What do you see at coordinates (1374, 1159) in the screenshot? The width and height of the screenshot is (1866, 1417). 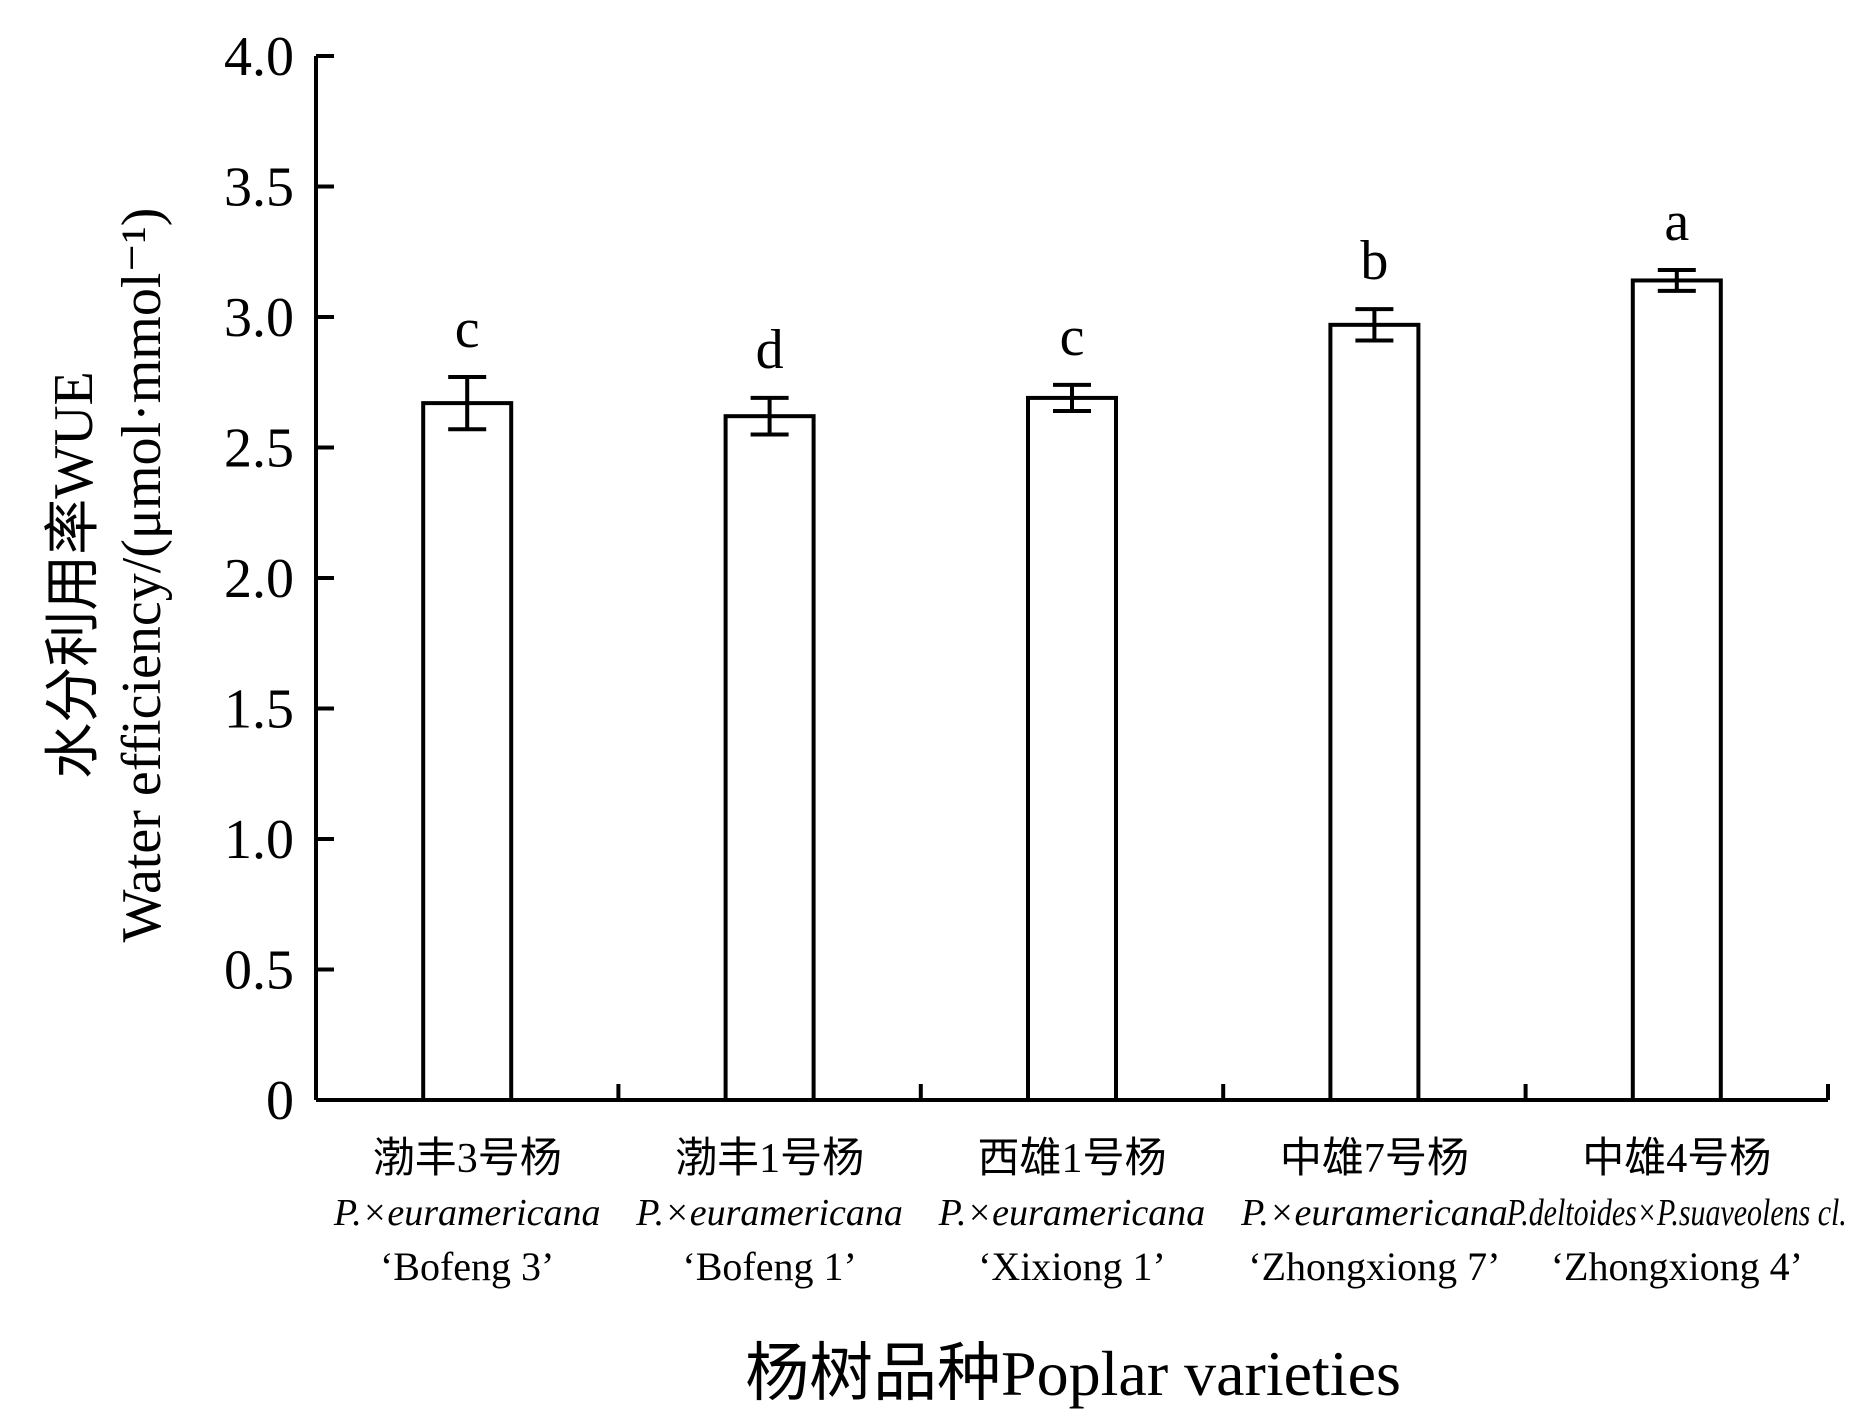 I see `category-label-cn: 中雄7号杨` at bounding box center [1374, 1159].